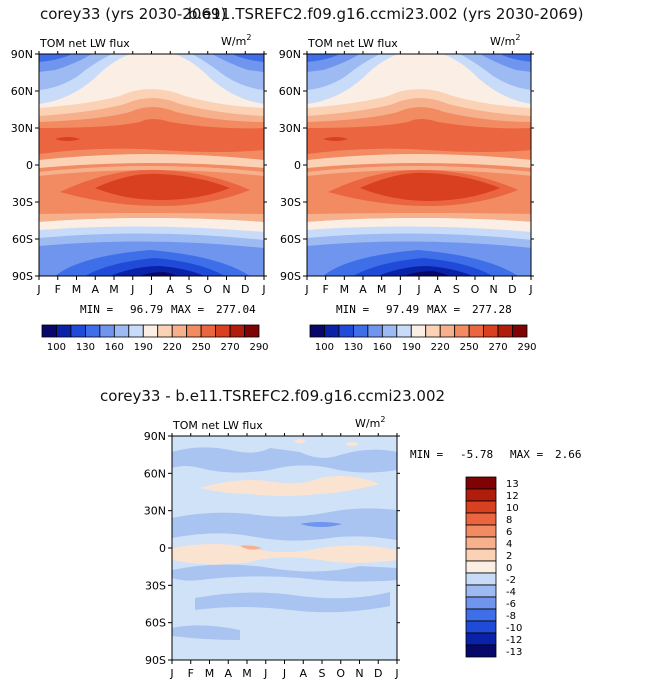  I want to click on colorbar-diff-label: 13, so click(512, 484).